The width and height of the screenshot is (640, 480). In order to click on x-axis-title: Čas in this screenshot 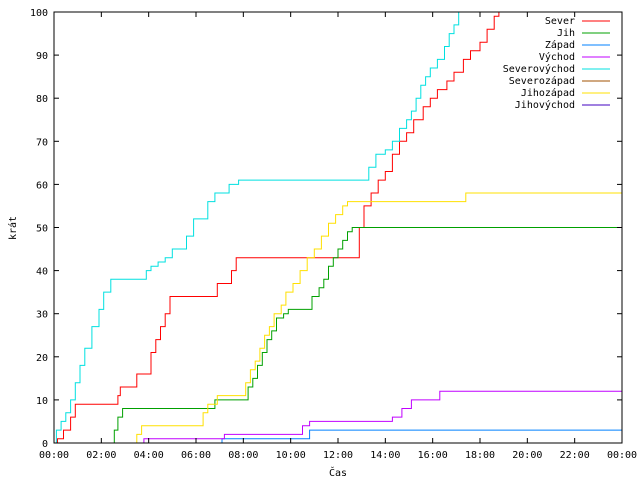, I will do `click(338, 472)`.